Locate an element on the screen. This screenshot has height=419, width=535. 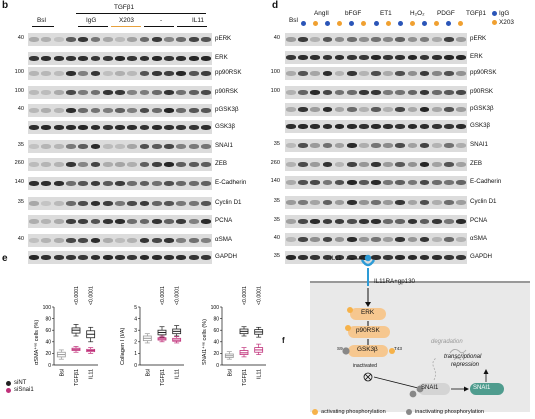
panel-b-group-none: - is located at coordinates (161, 20).